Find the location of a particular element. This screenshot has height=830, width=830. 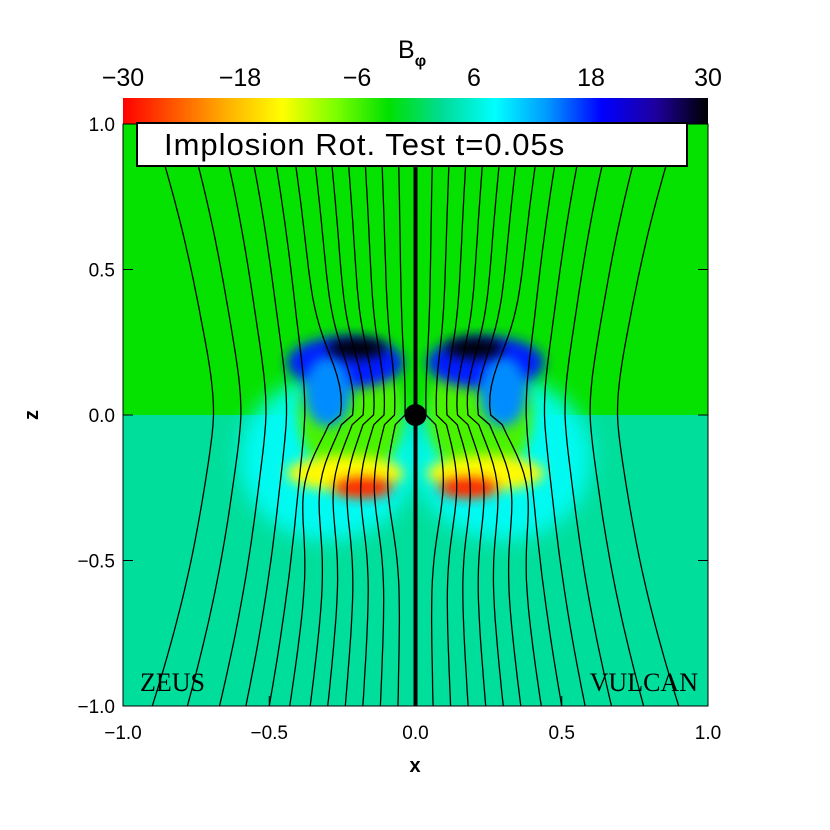

colorbar-tick-label: 18 is located at coordinates (591, 78).